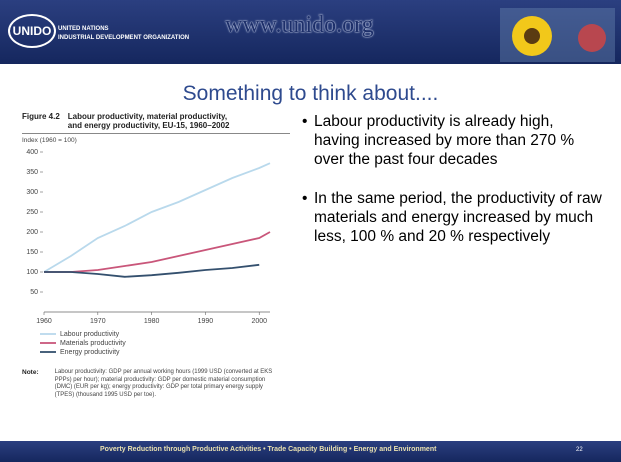 The width and height of the screenshot is (621, 462). What do you see at coordinates (32, 232) in the screenshot?
I see `y-tick-label: 200` at bounding box center [32, 232].